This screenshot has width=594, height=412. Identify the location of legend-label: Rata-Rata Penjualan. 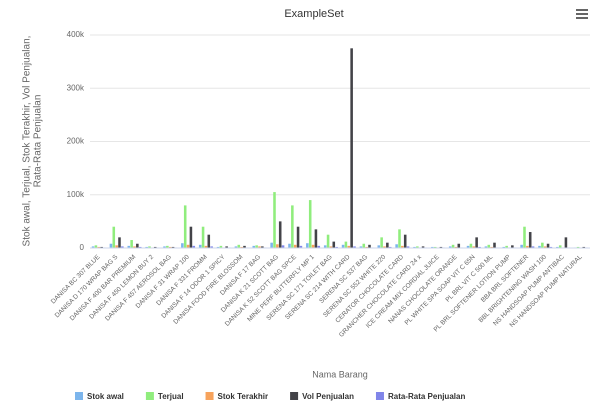
(426, 396).